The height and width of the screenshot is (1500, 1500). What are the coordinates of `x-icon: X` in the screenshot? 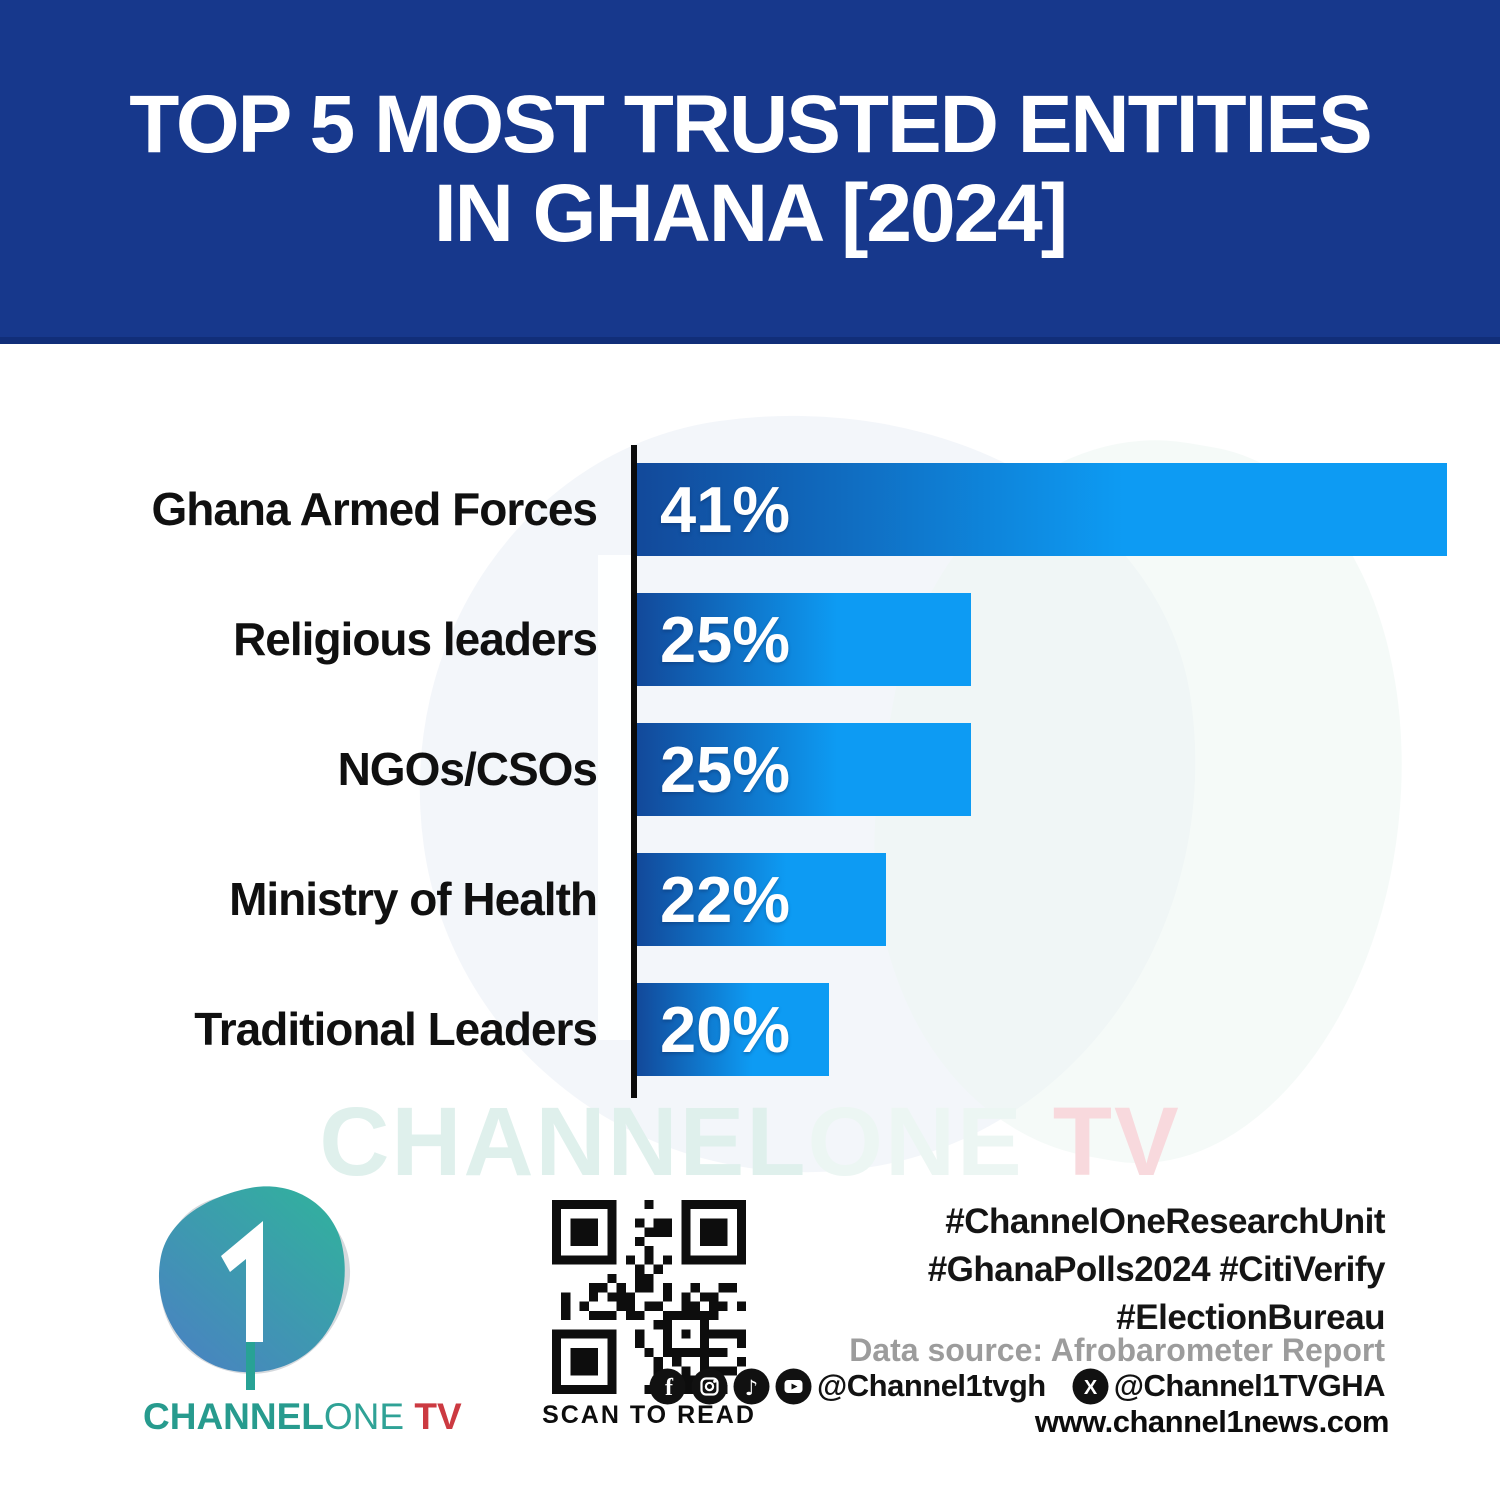 It's located at (1090, 1386).